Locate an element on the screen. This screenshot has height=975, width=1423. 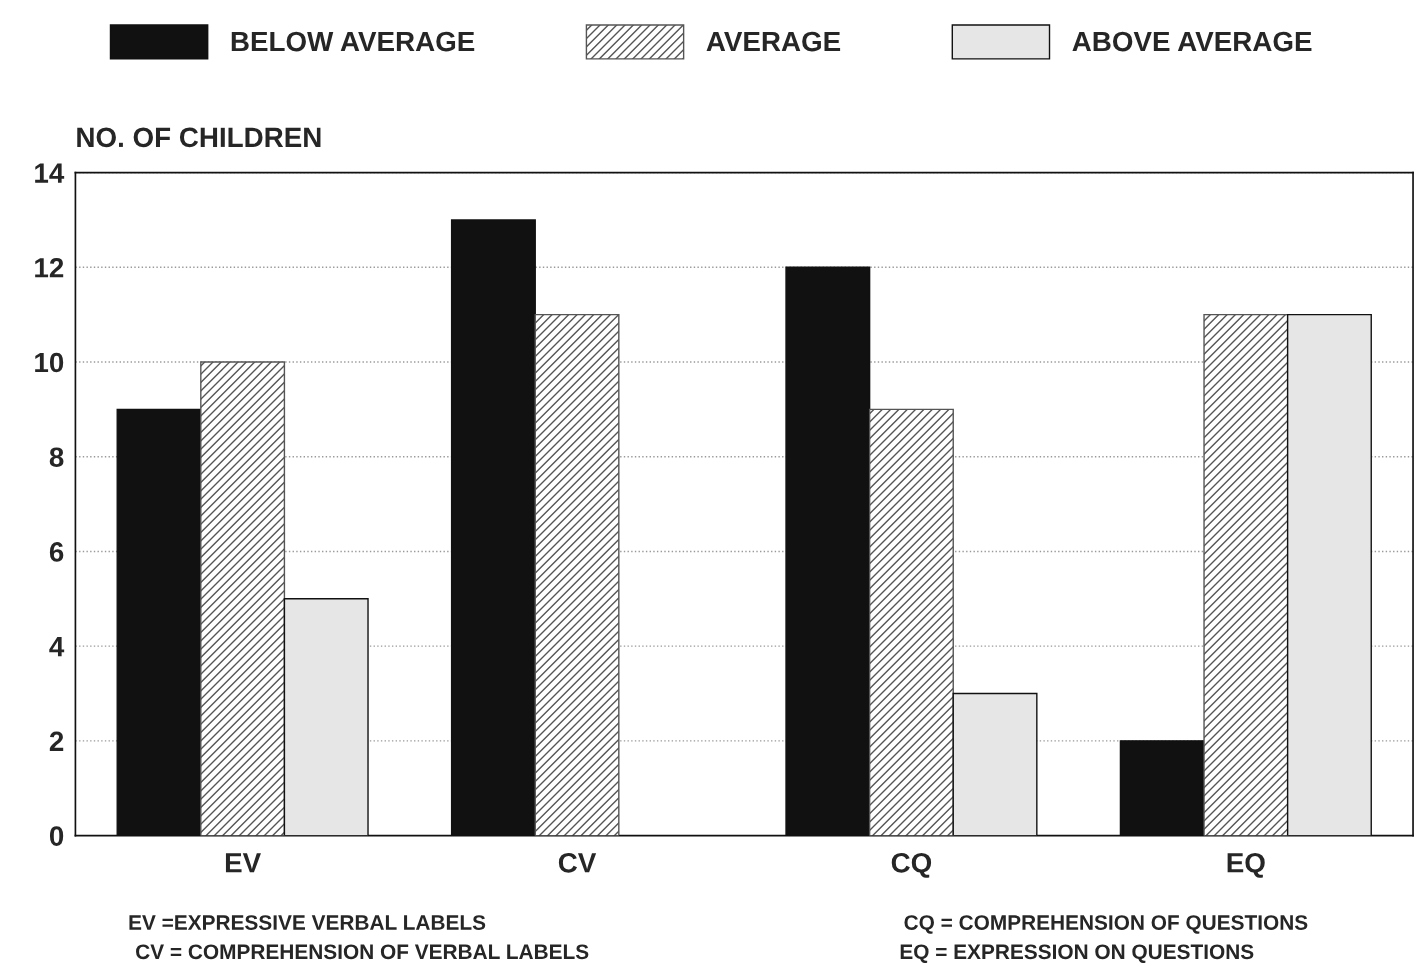
x-tick-label: CV is located at coordinates (577, 862).